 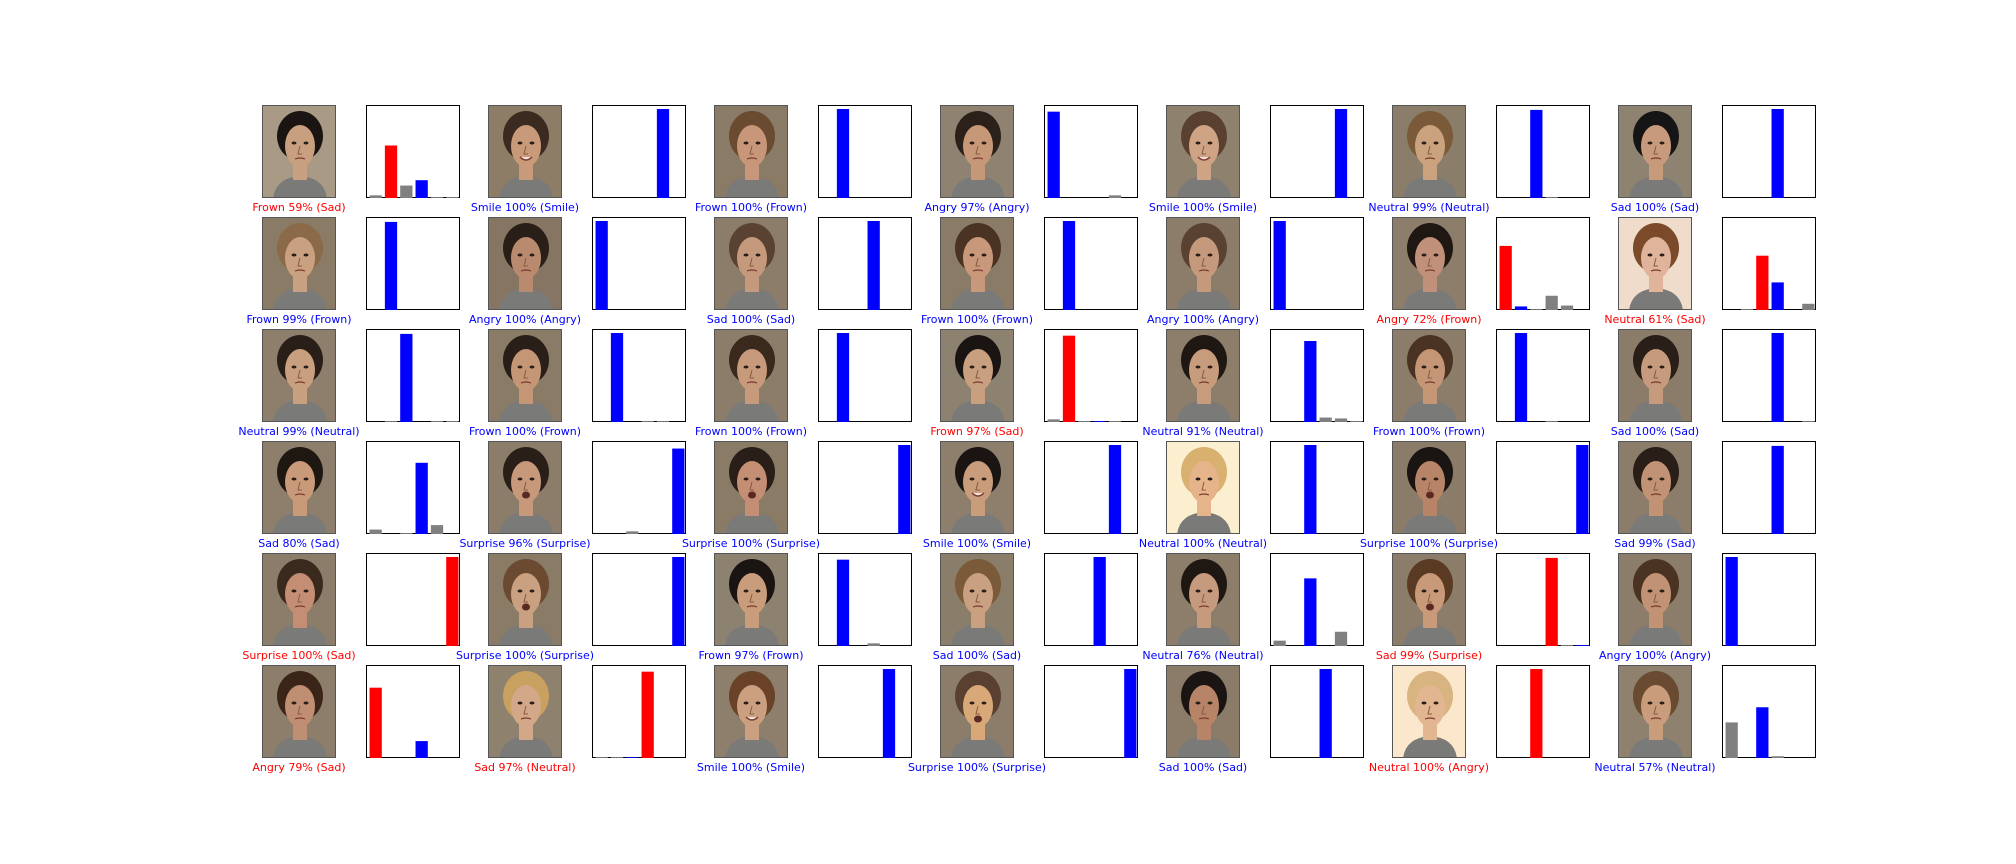 What do you see at coordinates (299, 319) in the screenshot?
I see `prediction-label: Frown 99% (Frown)` at bounding box center [299, 319].